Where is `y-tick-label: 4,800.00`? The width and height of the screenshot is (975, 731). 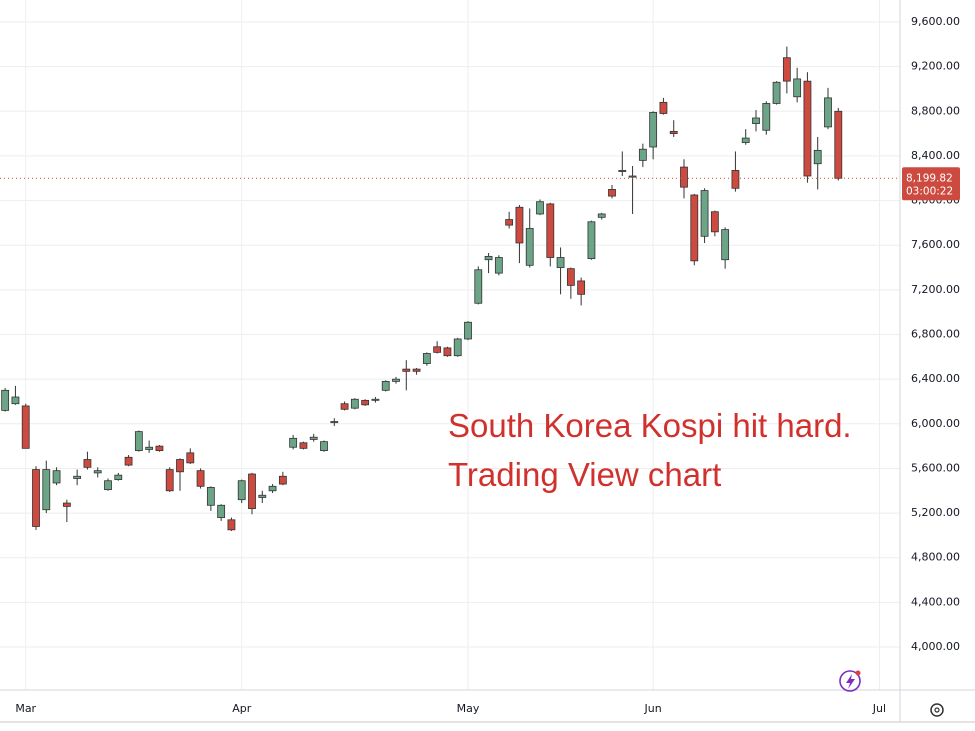 y-tick-label: 4,800.00 is located at coordinates (935, 557).